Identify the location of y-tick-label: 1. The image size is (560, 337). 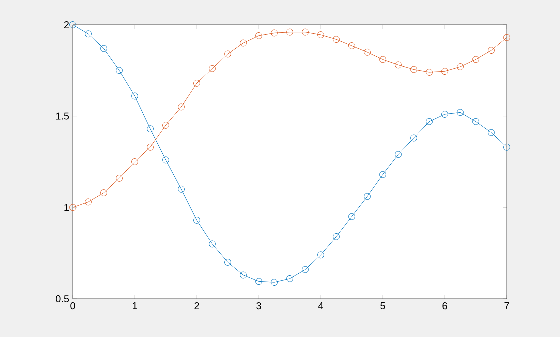
(67, 208).